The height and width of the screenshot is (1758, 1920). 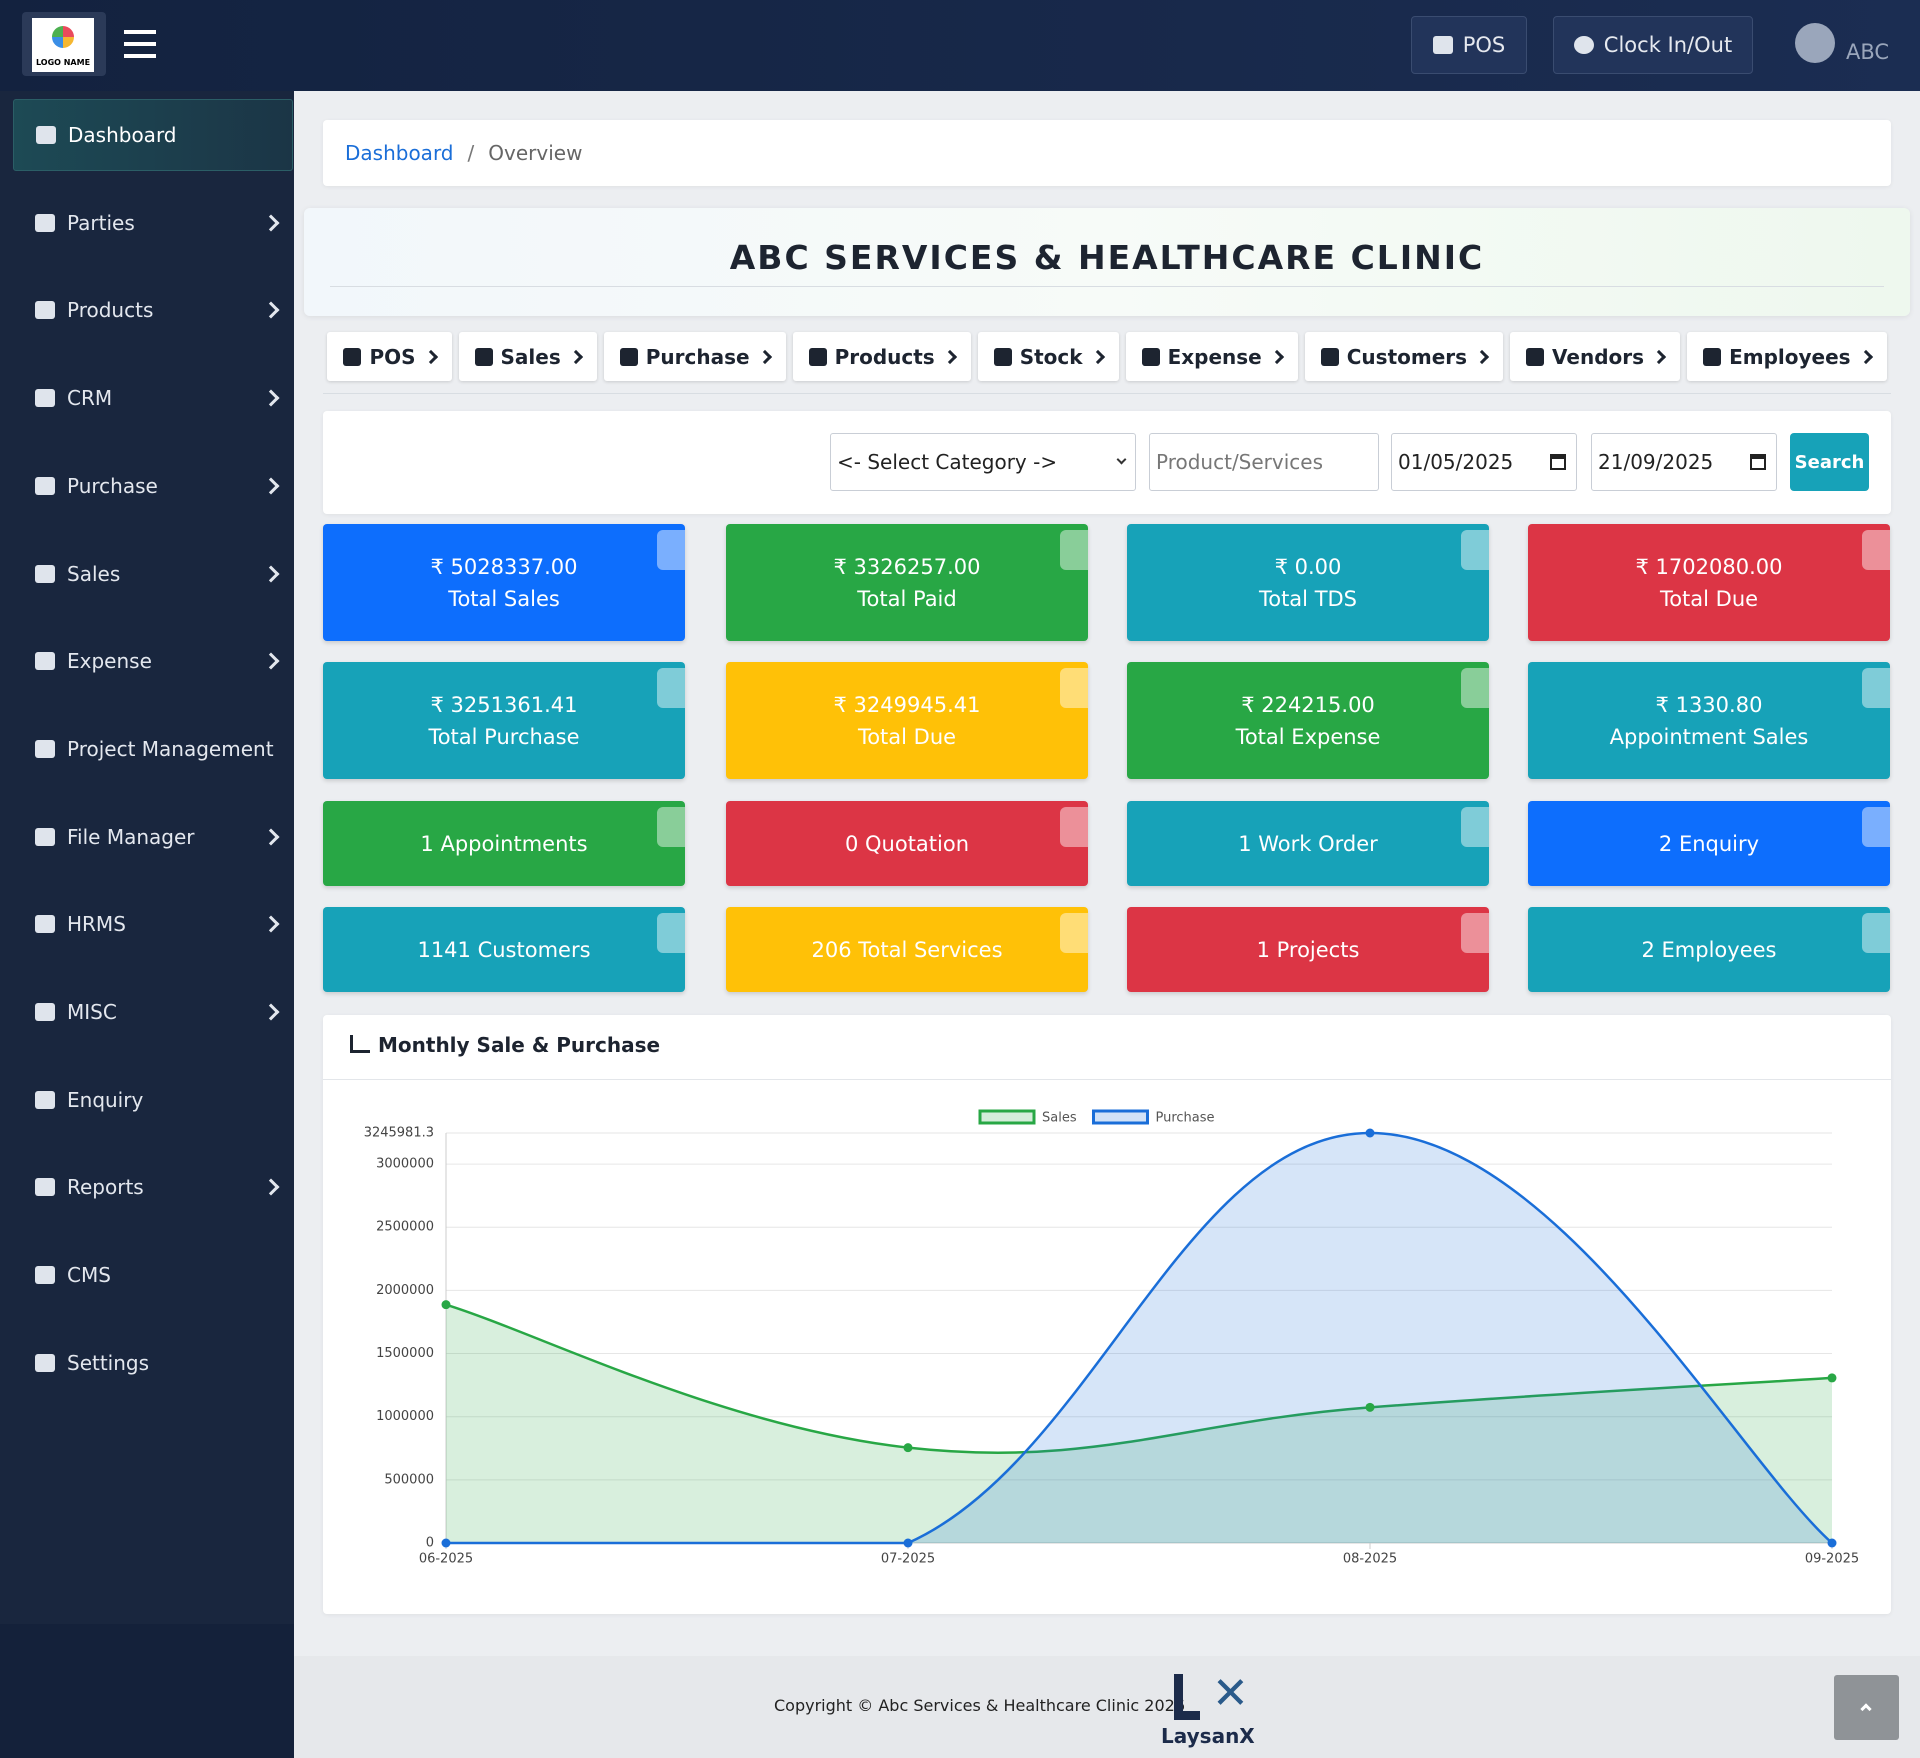 What do you see at coordinates (907, 582) in the screenshot?
I see `stat-card: ₹ 3326257.00 Total Paid` at bounding box center [907, 582].